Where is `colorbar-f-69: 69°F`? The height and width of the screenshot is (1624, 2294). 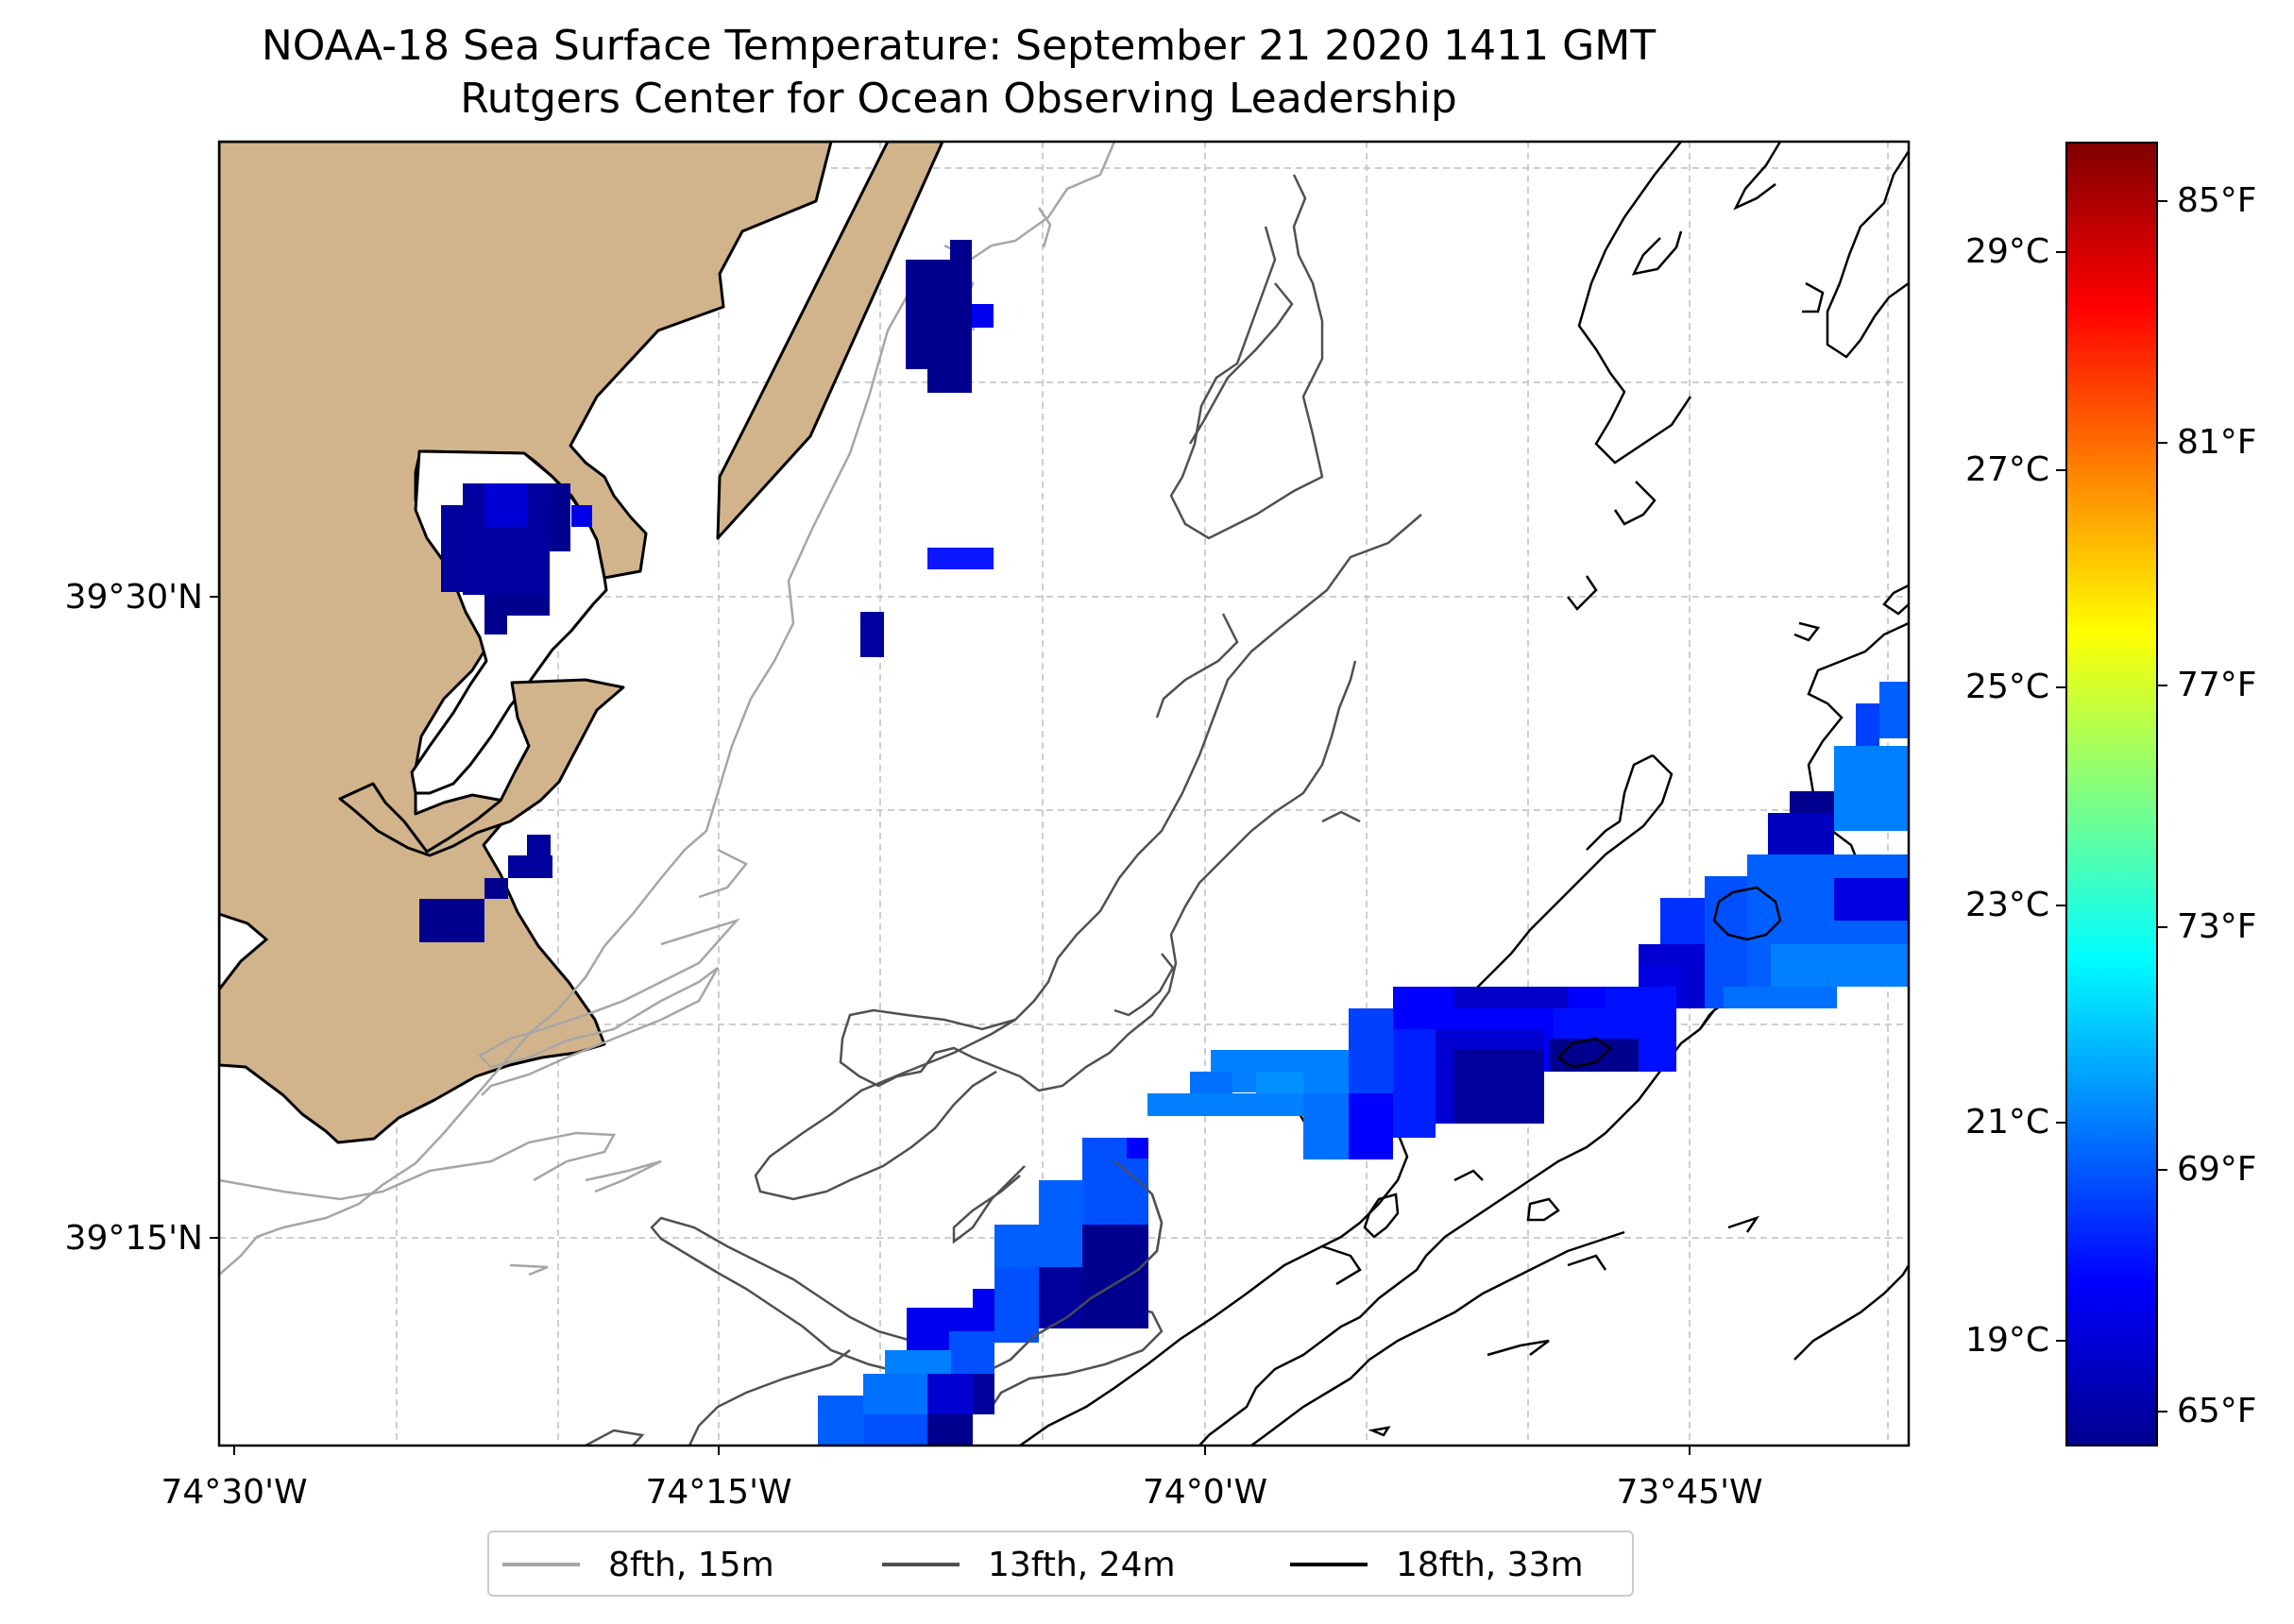 colorbar-f-69: 69°F is located at coordinates (2217, 1169).